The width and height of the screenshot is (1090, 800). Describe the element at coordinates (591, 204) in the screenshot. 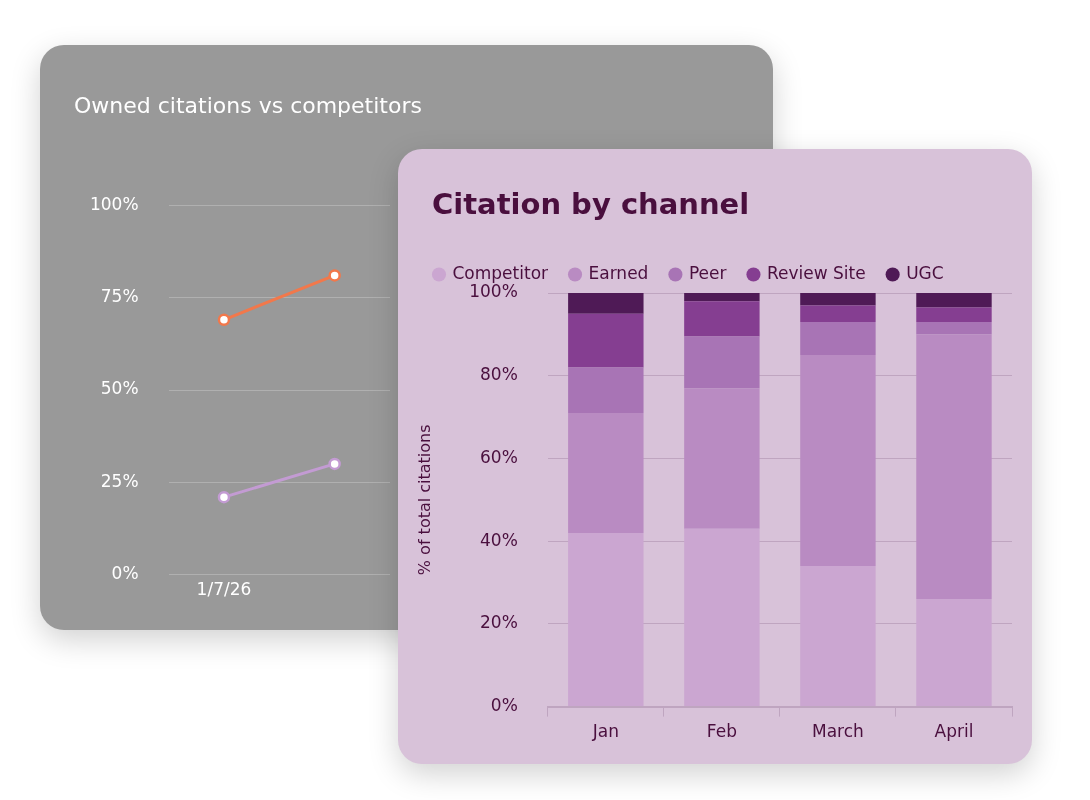

I see `chart-title: Citation by channel` at that location.